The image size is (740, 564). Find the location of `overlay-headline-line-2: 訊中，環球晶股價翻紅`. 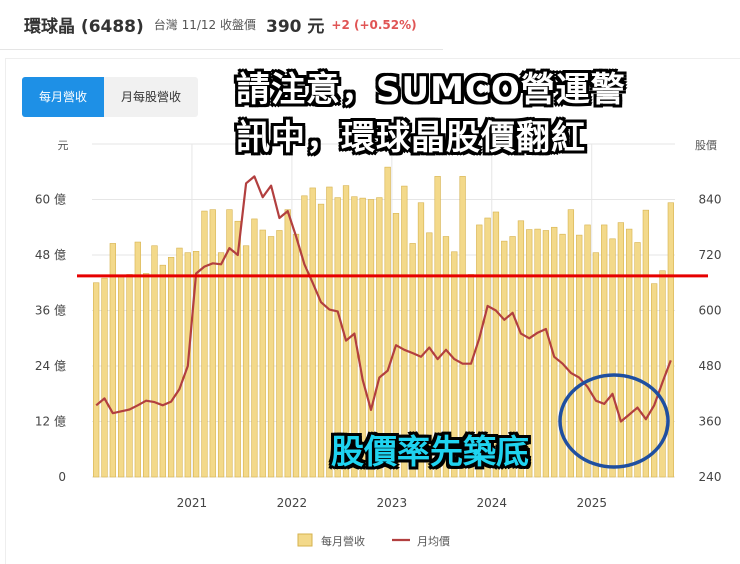

overlay-headline-line-2: 訊中，環球晶股價翻紅 is located at coordinates (411, 138).